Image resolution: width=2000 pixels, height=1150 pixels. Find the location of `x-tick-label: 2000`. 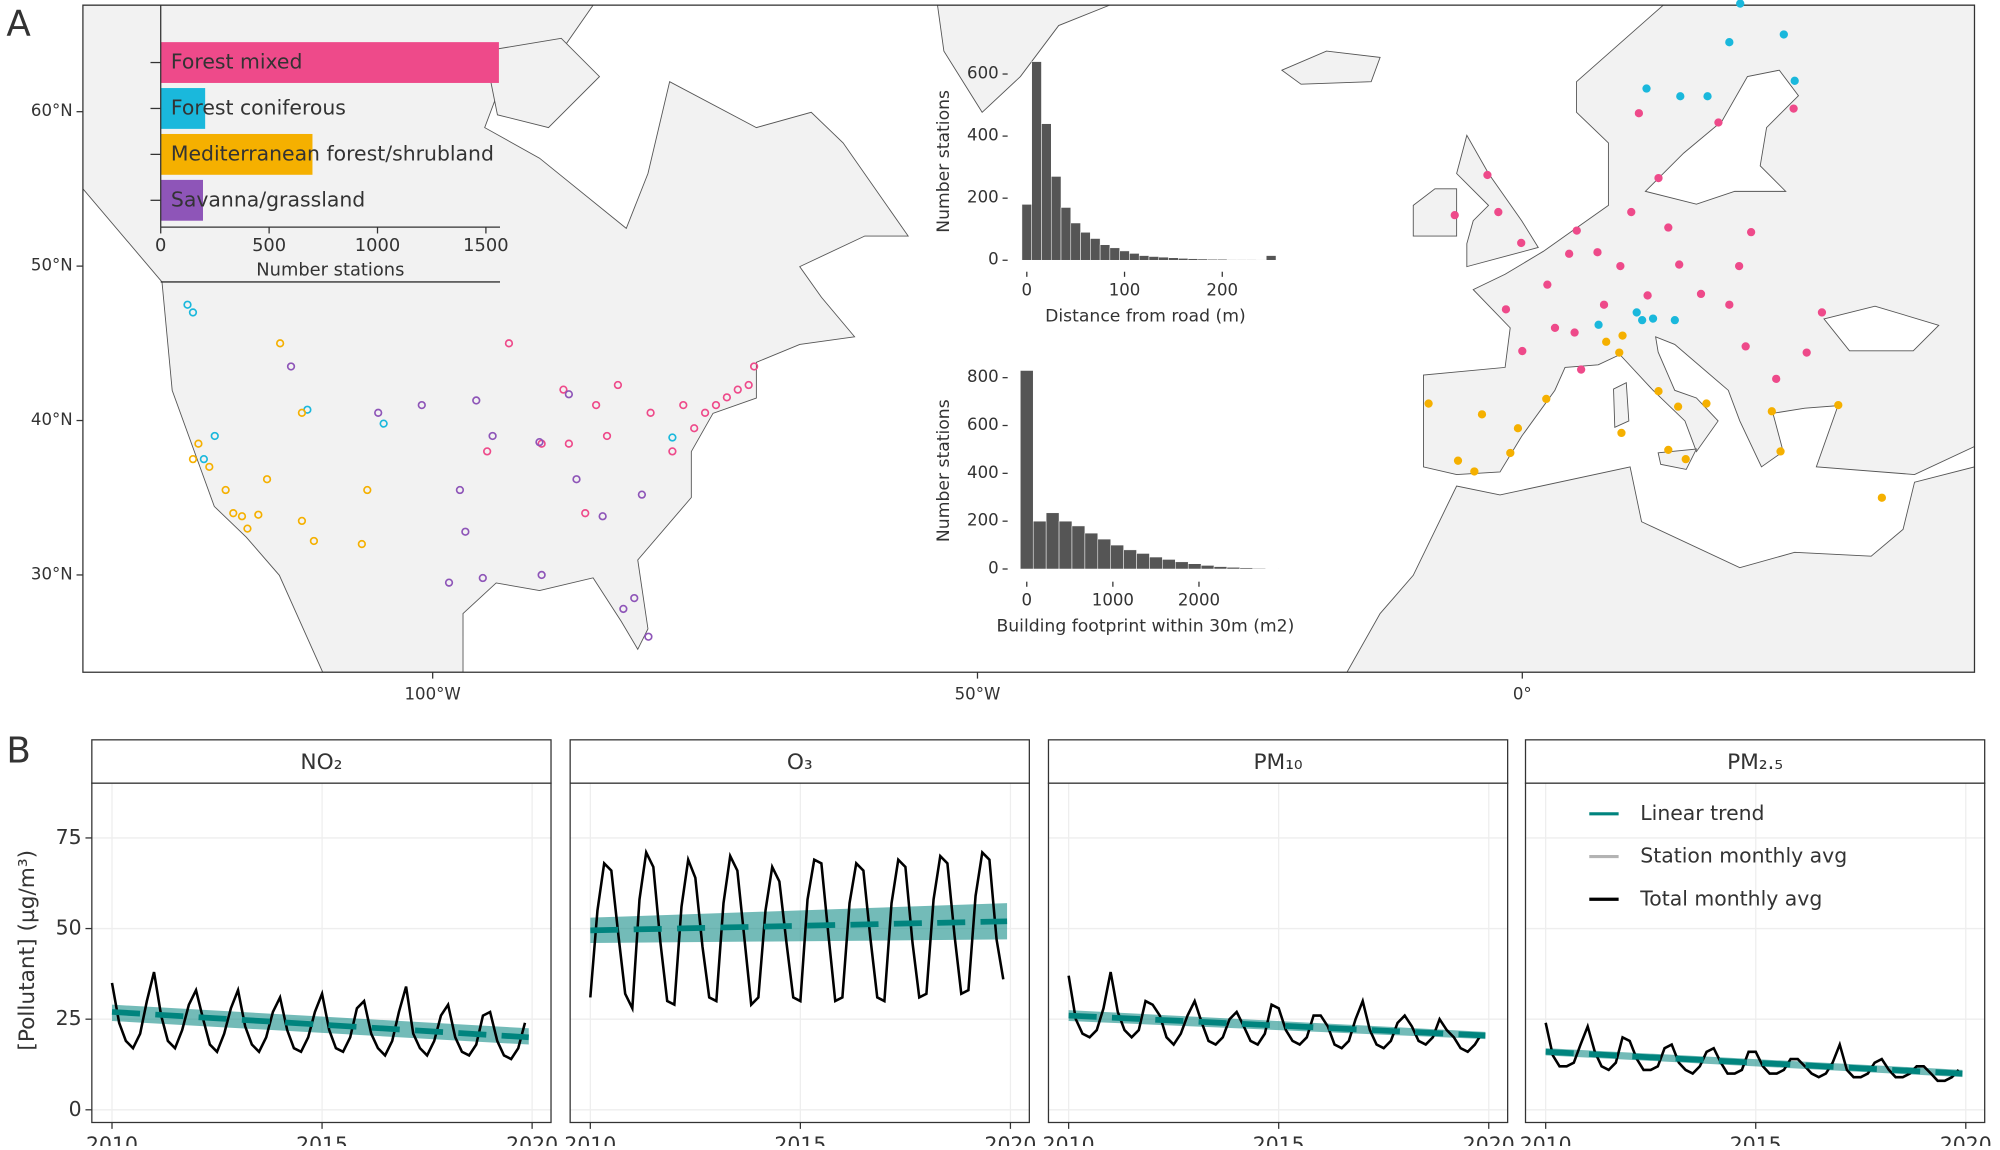

x-tick-label: 2000 is located at coordinates (1199, 599).